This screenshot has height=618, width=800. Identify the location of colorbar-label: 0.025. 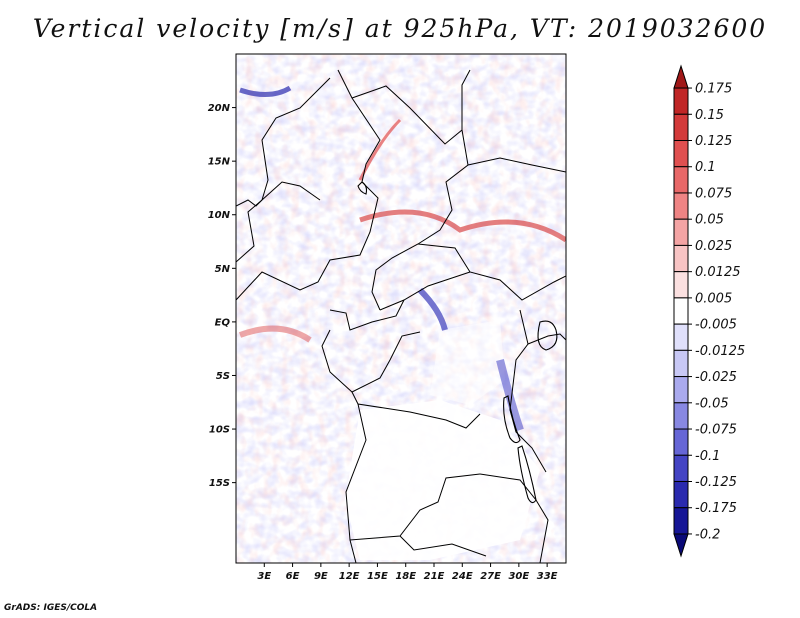
(713, 246).